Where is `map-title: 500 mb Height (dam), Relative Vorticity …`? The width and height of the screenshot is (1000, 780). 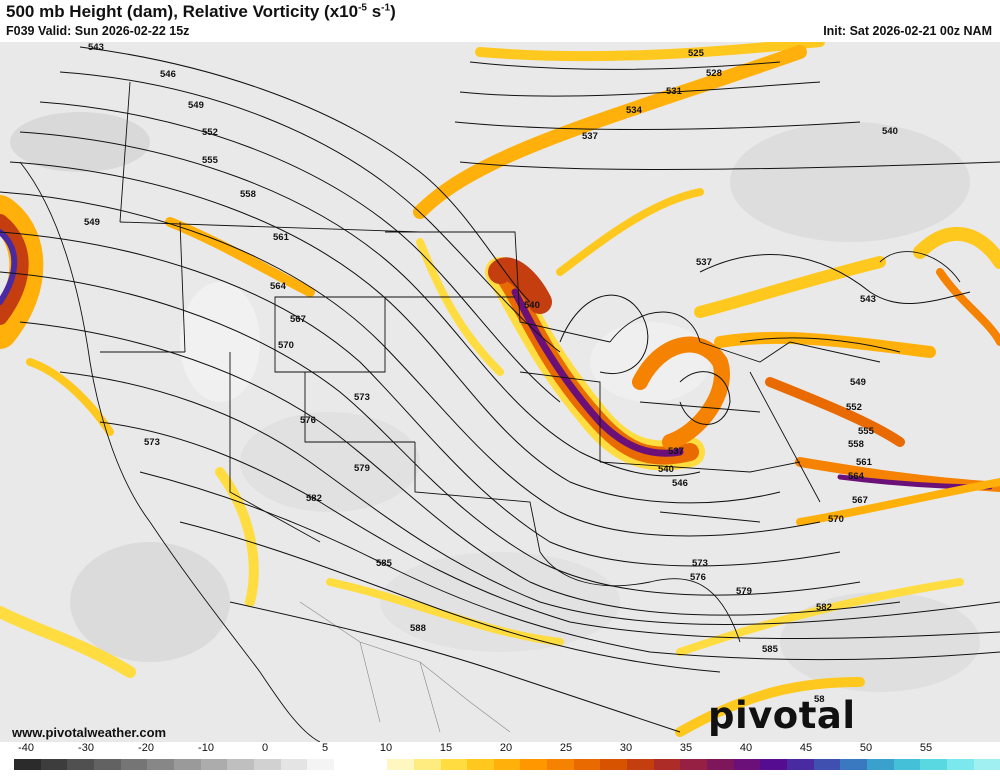 map-title: 500 mb Height (dam), Relative Vorticity … is located at coordinates (201, 11).